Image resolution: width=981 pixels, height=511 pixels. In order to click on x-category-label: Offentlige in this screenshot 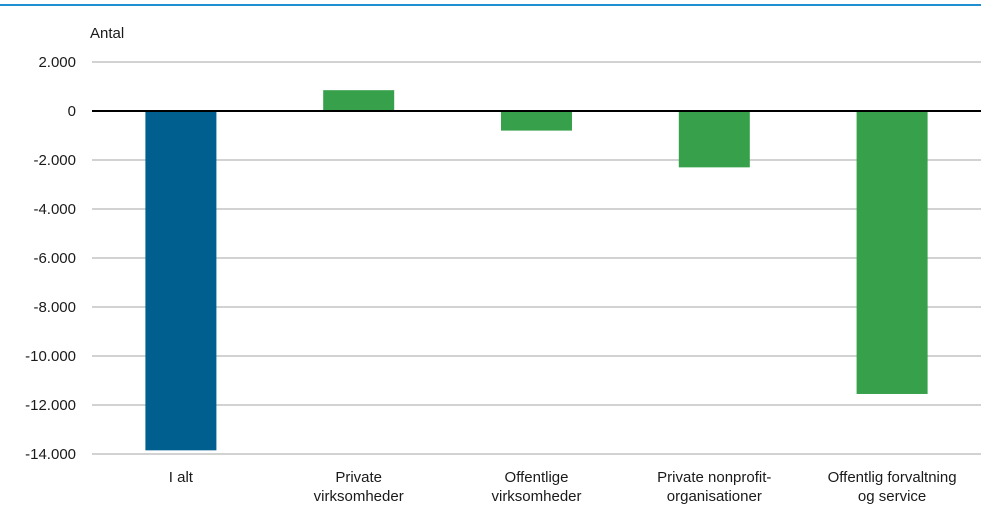, I will do `click(537, 477)`.